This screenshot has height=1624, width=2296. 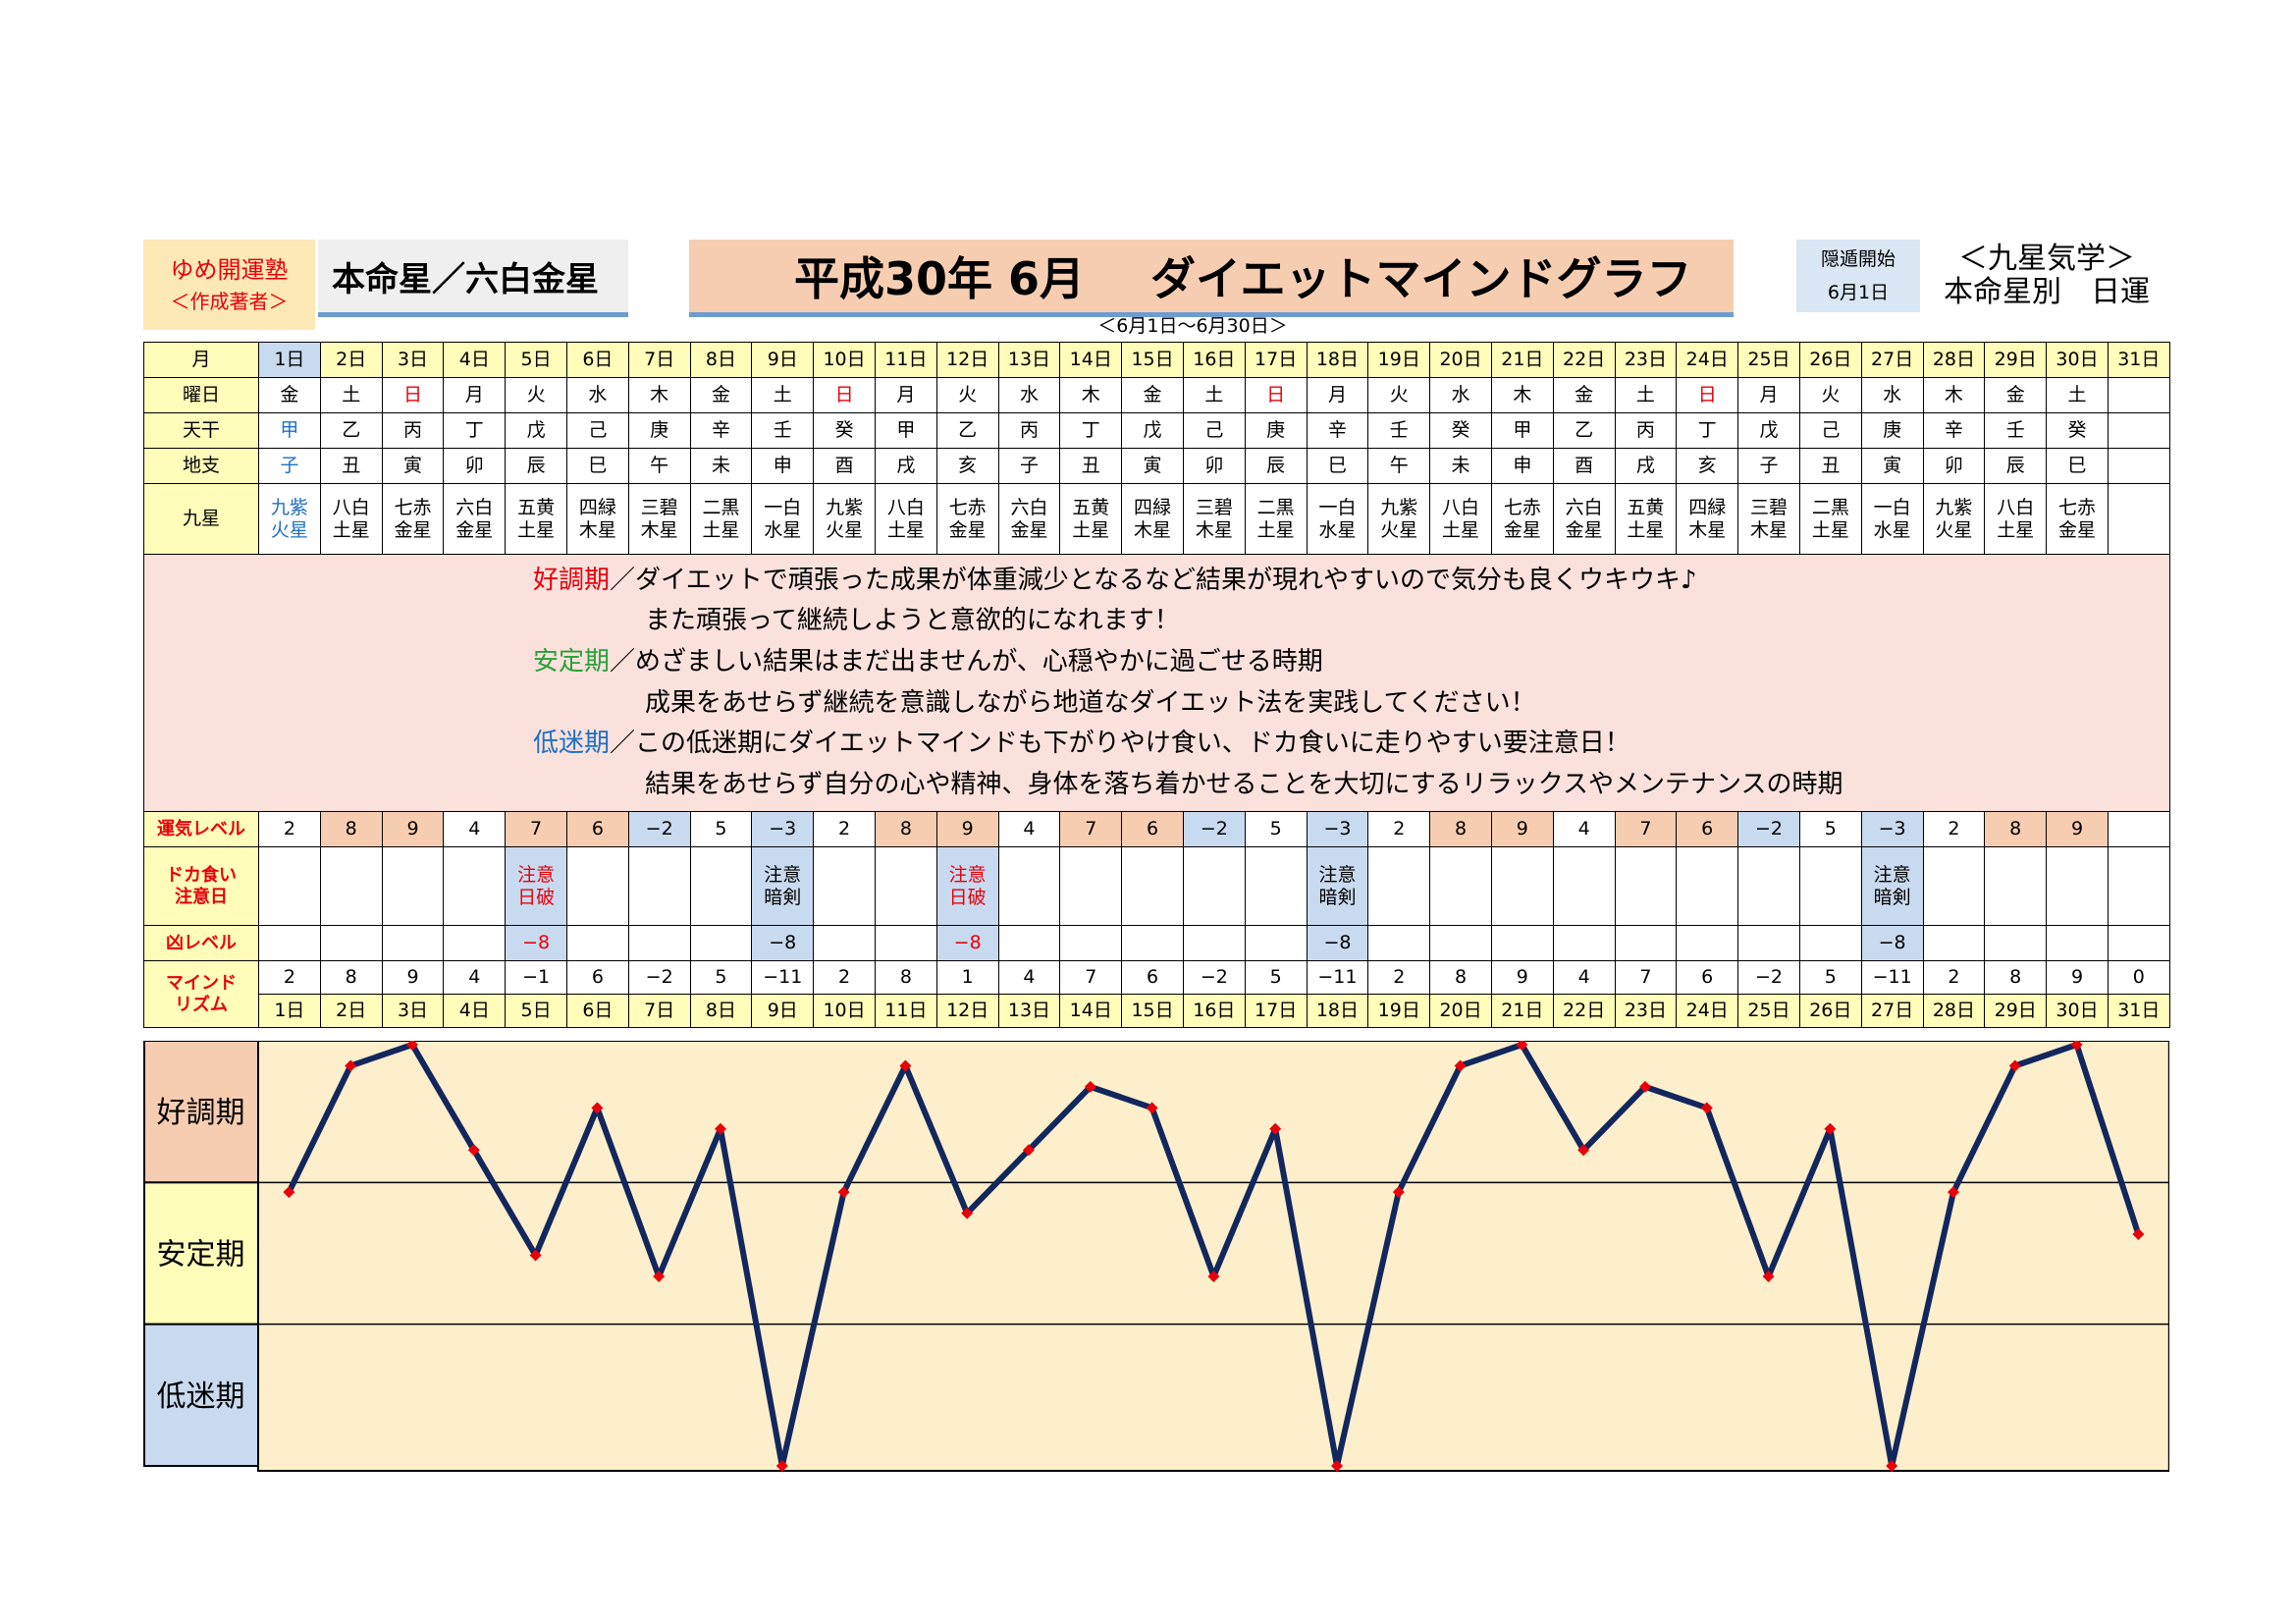 I want to click on month-day-cell: 20日, so click(x=1460, y=360).